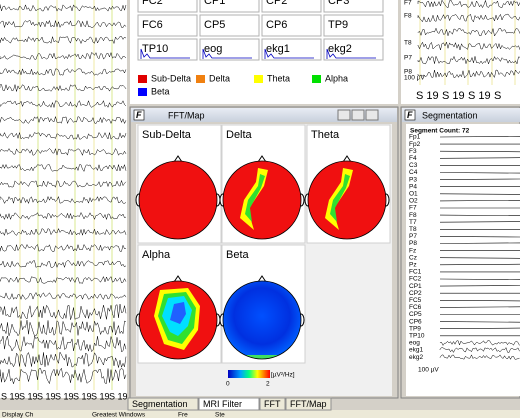 Image resolution: width=520 pixels, height=418 pixels. Describe the element at coordinates (239, 135) in the screenshot. I see `map-title: Delta` at that location.